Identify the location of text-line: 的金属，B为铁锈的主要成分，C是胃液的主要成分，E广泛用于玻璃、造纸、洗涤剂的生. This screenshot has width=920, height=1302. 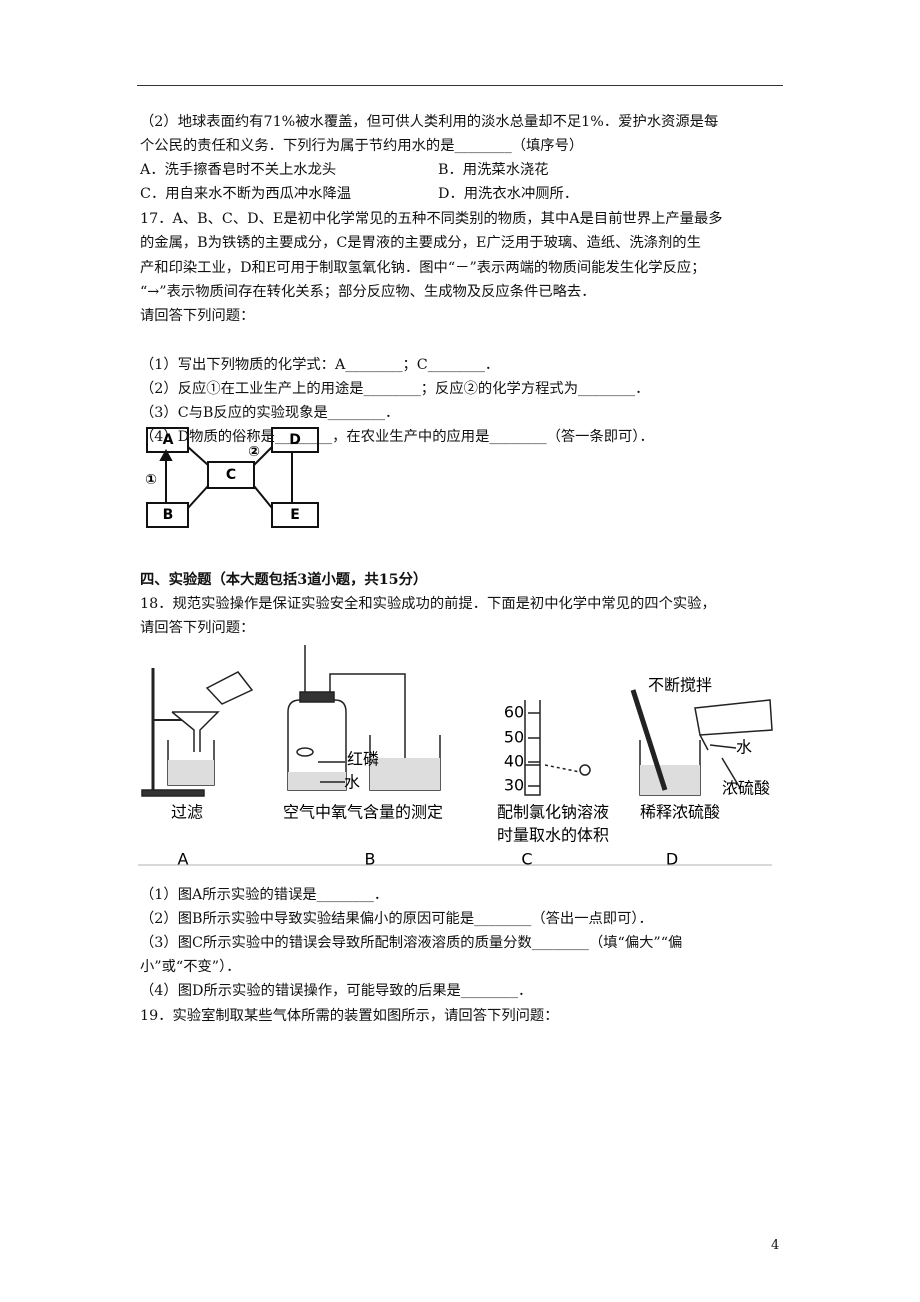
(420, 243).